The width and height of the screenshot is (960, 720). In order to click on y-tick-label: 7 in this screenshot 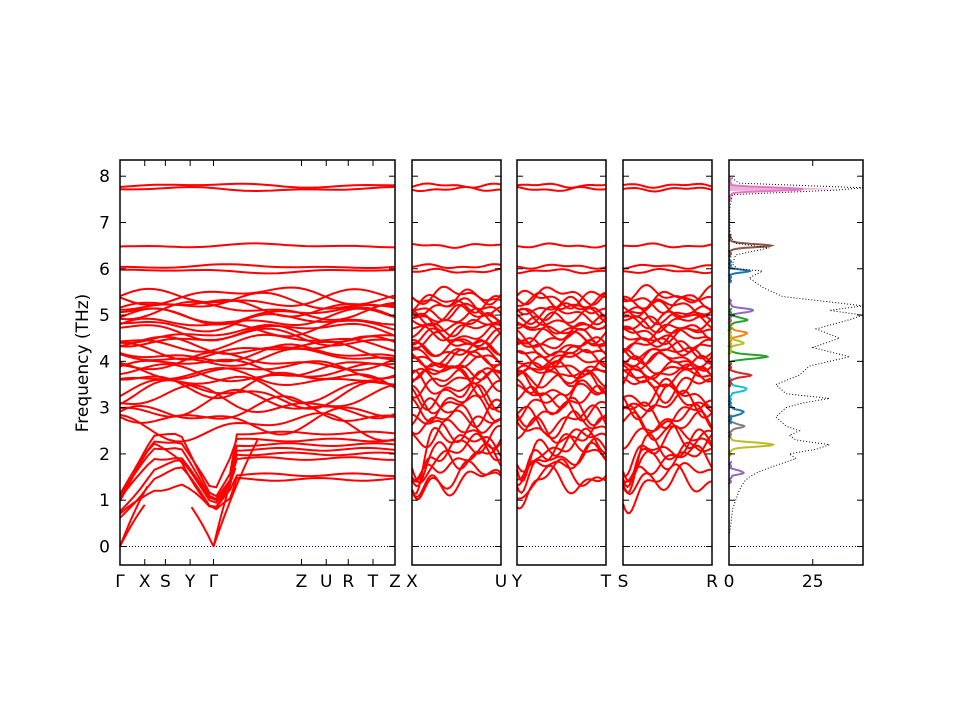, I will do `click(104, 223)`.